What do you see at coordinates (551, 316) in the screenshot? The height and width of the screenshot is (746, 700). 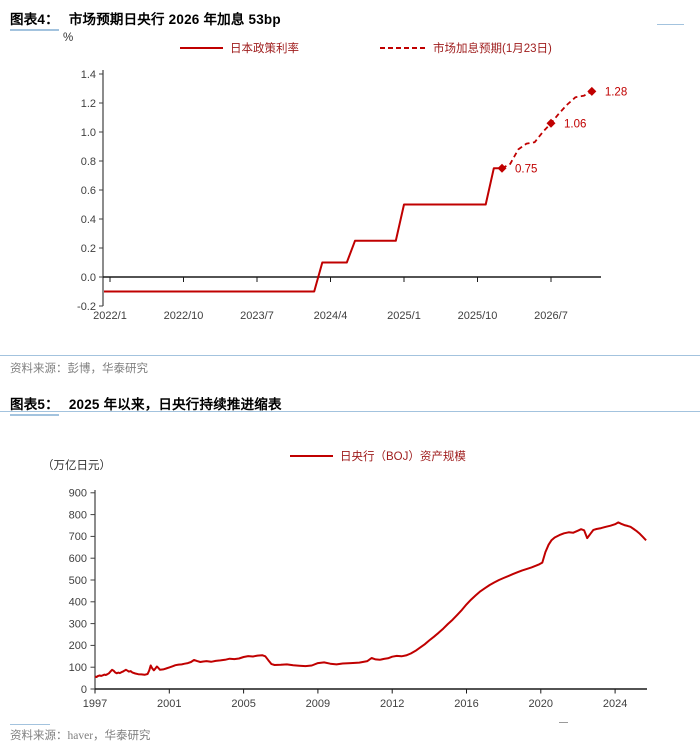 I see `x-tick-label: 2026/7` at bounding box center [551, 316].